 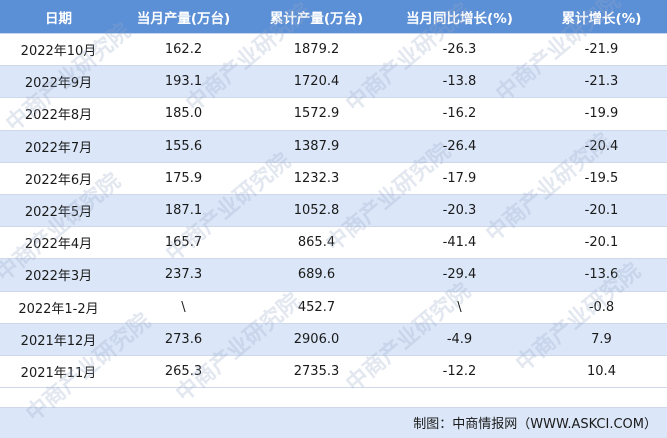 I want to click on cell-cumulative-output: 2735.3, so click(x=316, y=371).